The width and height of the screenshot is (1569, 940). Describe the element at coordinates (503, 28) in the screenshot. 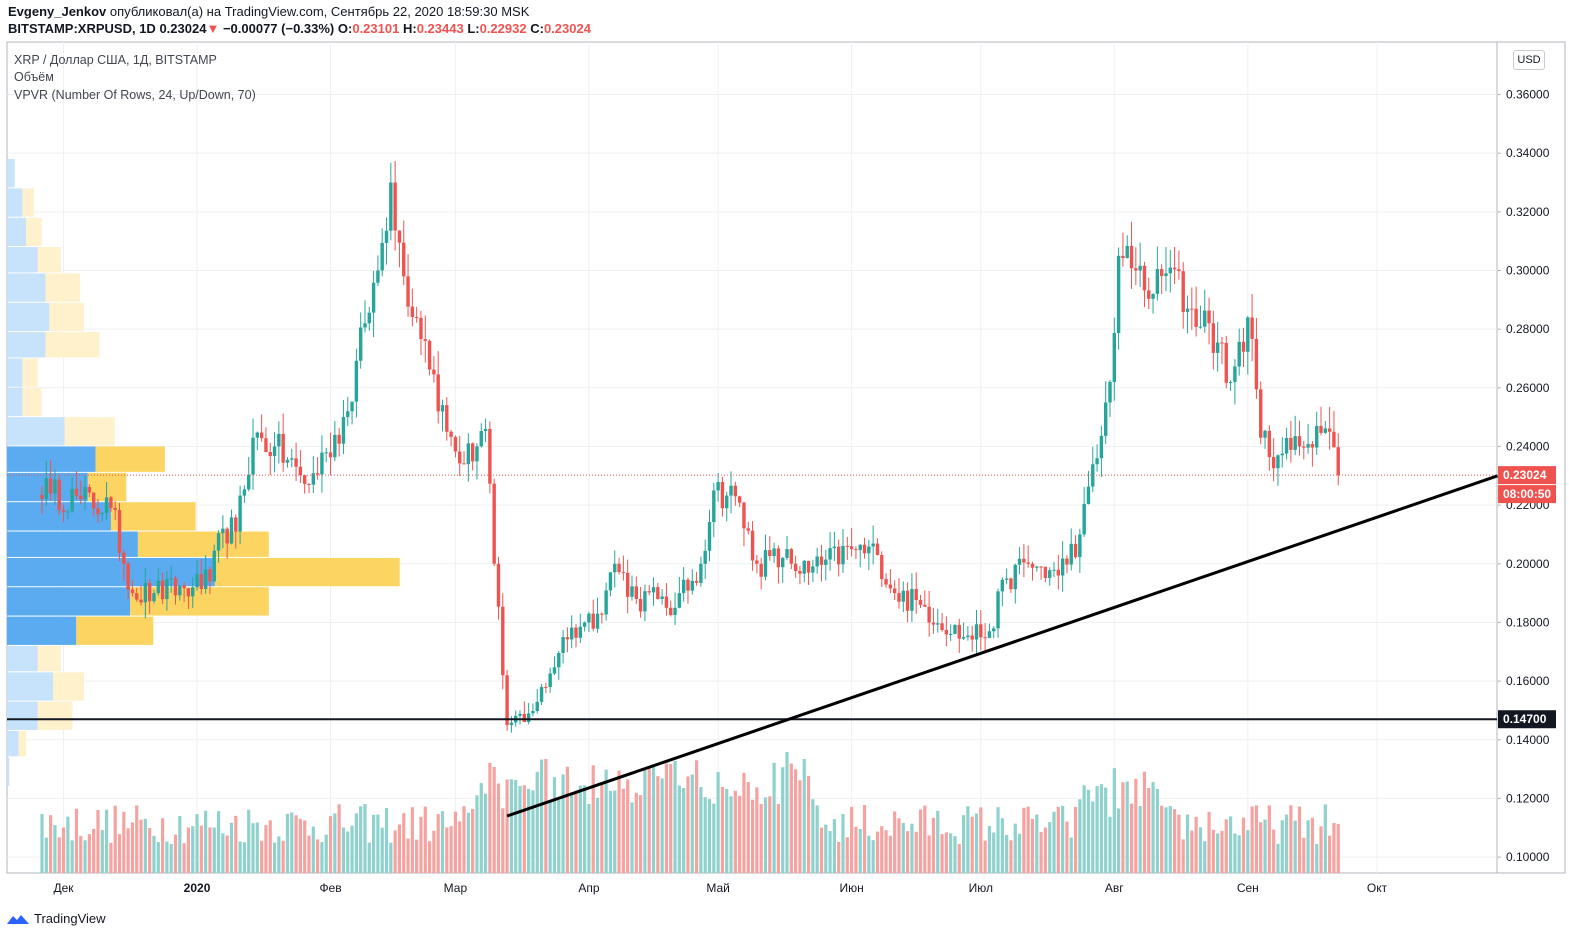

I see `low-value: 0.22932` at that location.